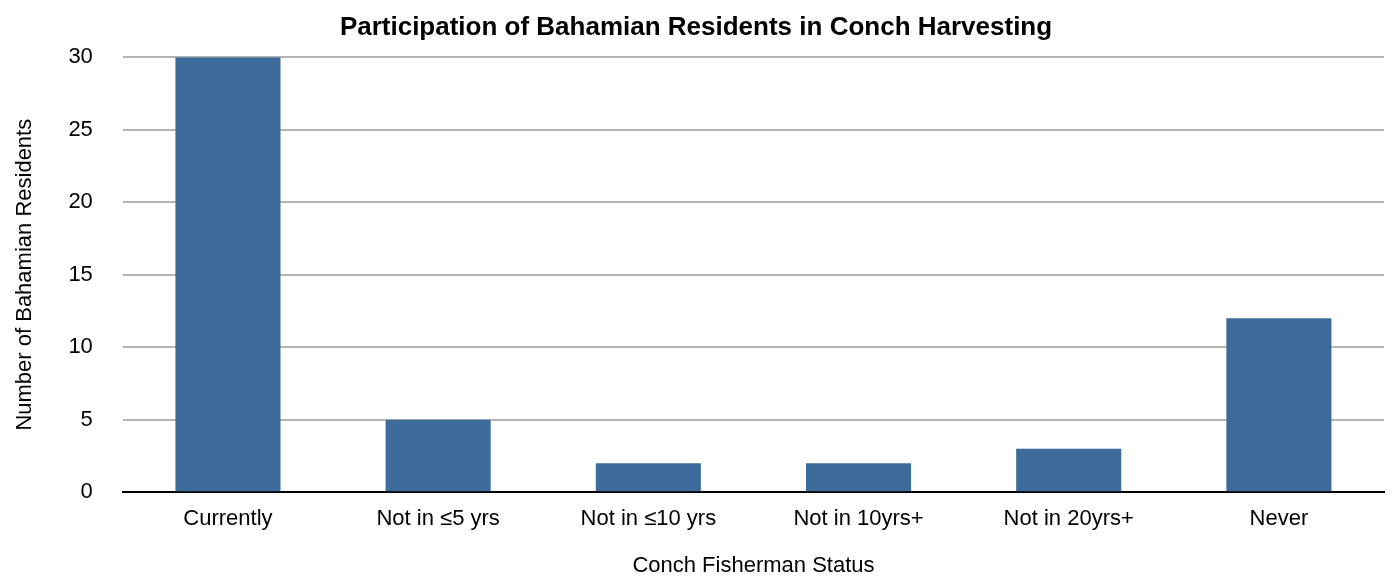  What do you see at coordinates (648, 518) in the screenshot?
I see `x-tick-label: Not in ≤10 yrs` at bounding box center [648, 518].